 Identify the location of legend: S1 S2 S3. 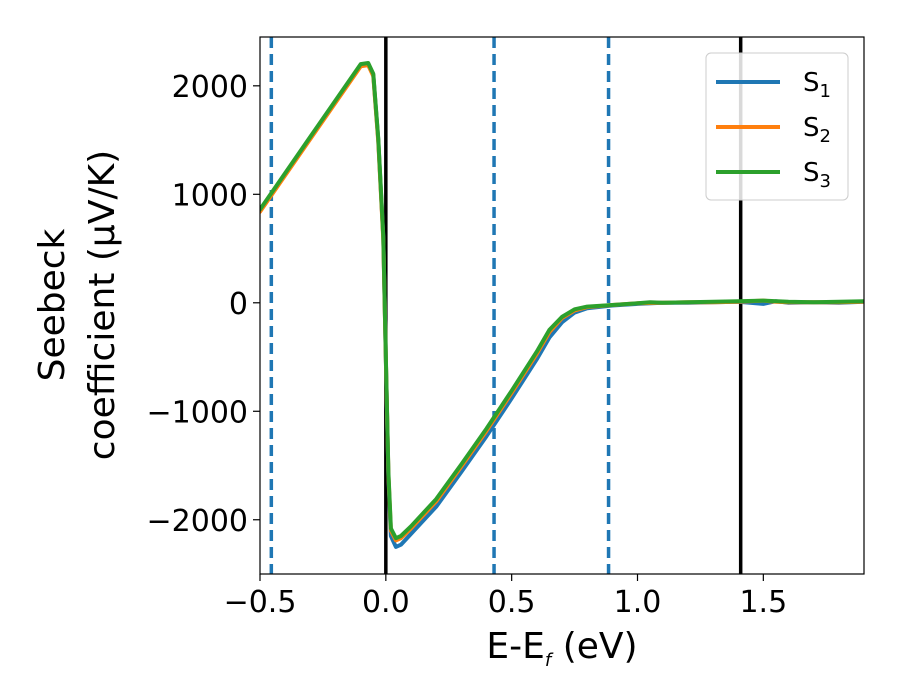
(777, 126).